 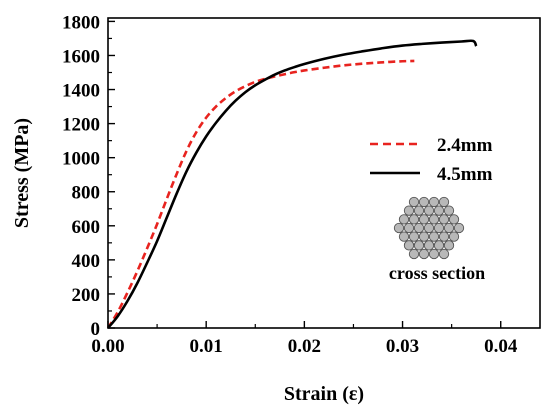 I want to click on x-tick-label: 0.02, so click(x=304, y=346).